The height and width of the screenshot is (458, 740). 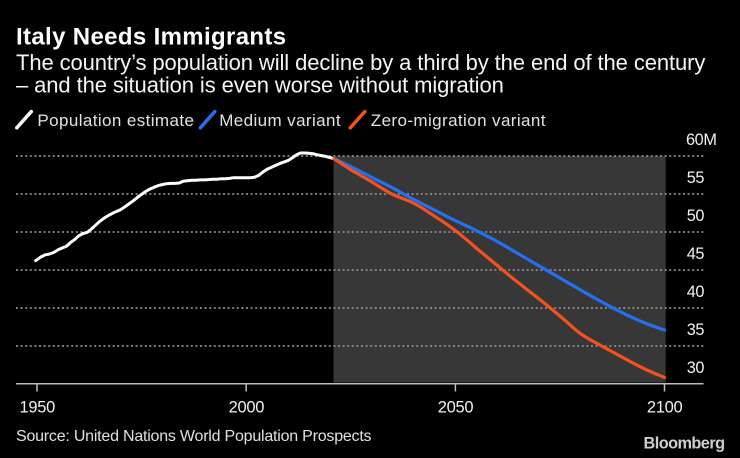 I want to click on svg-text: 35, so click(x=696, y=330).